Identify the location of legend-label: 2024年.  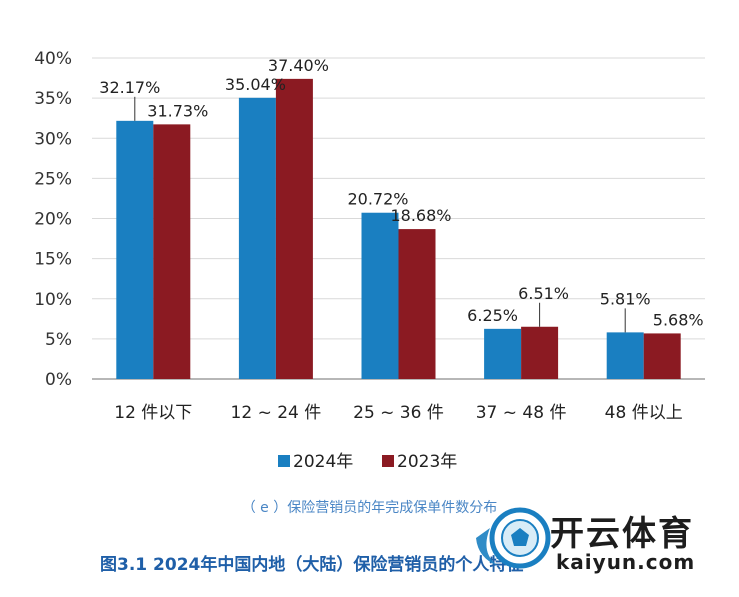
(323, 462).